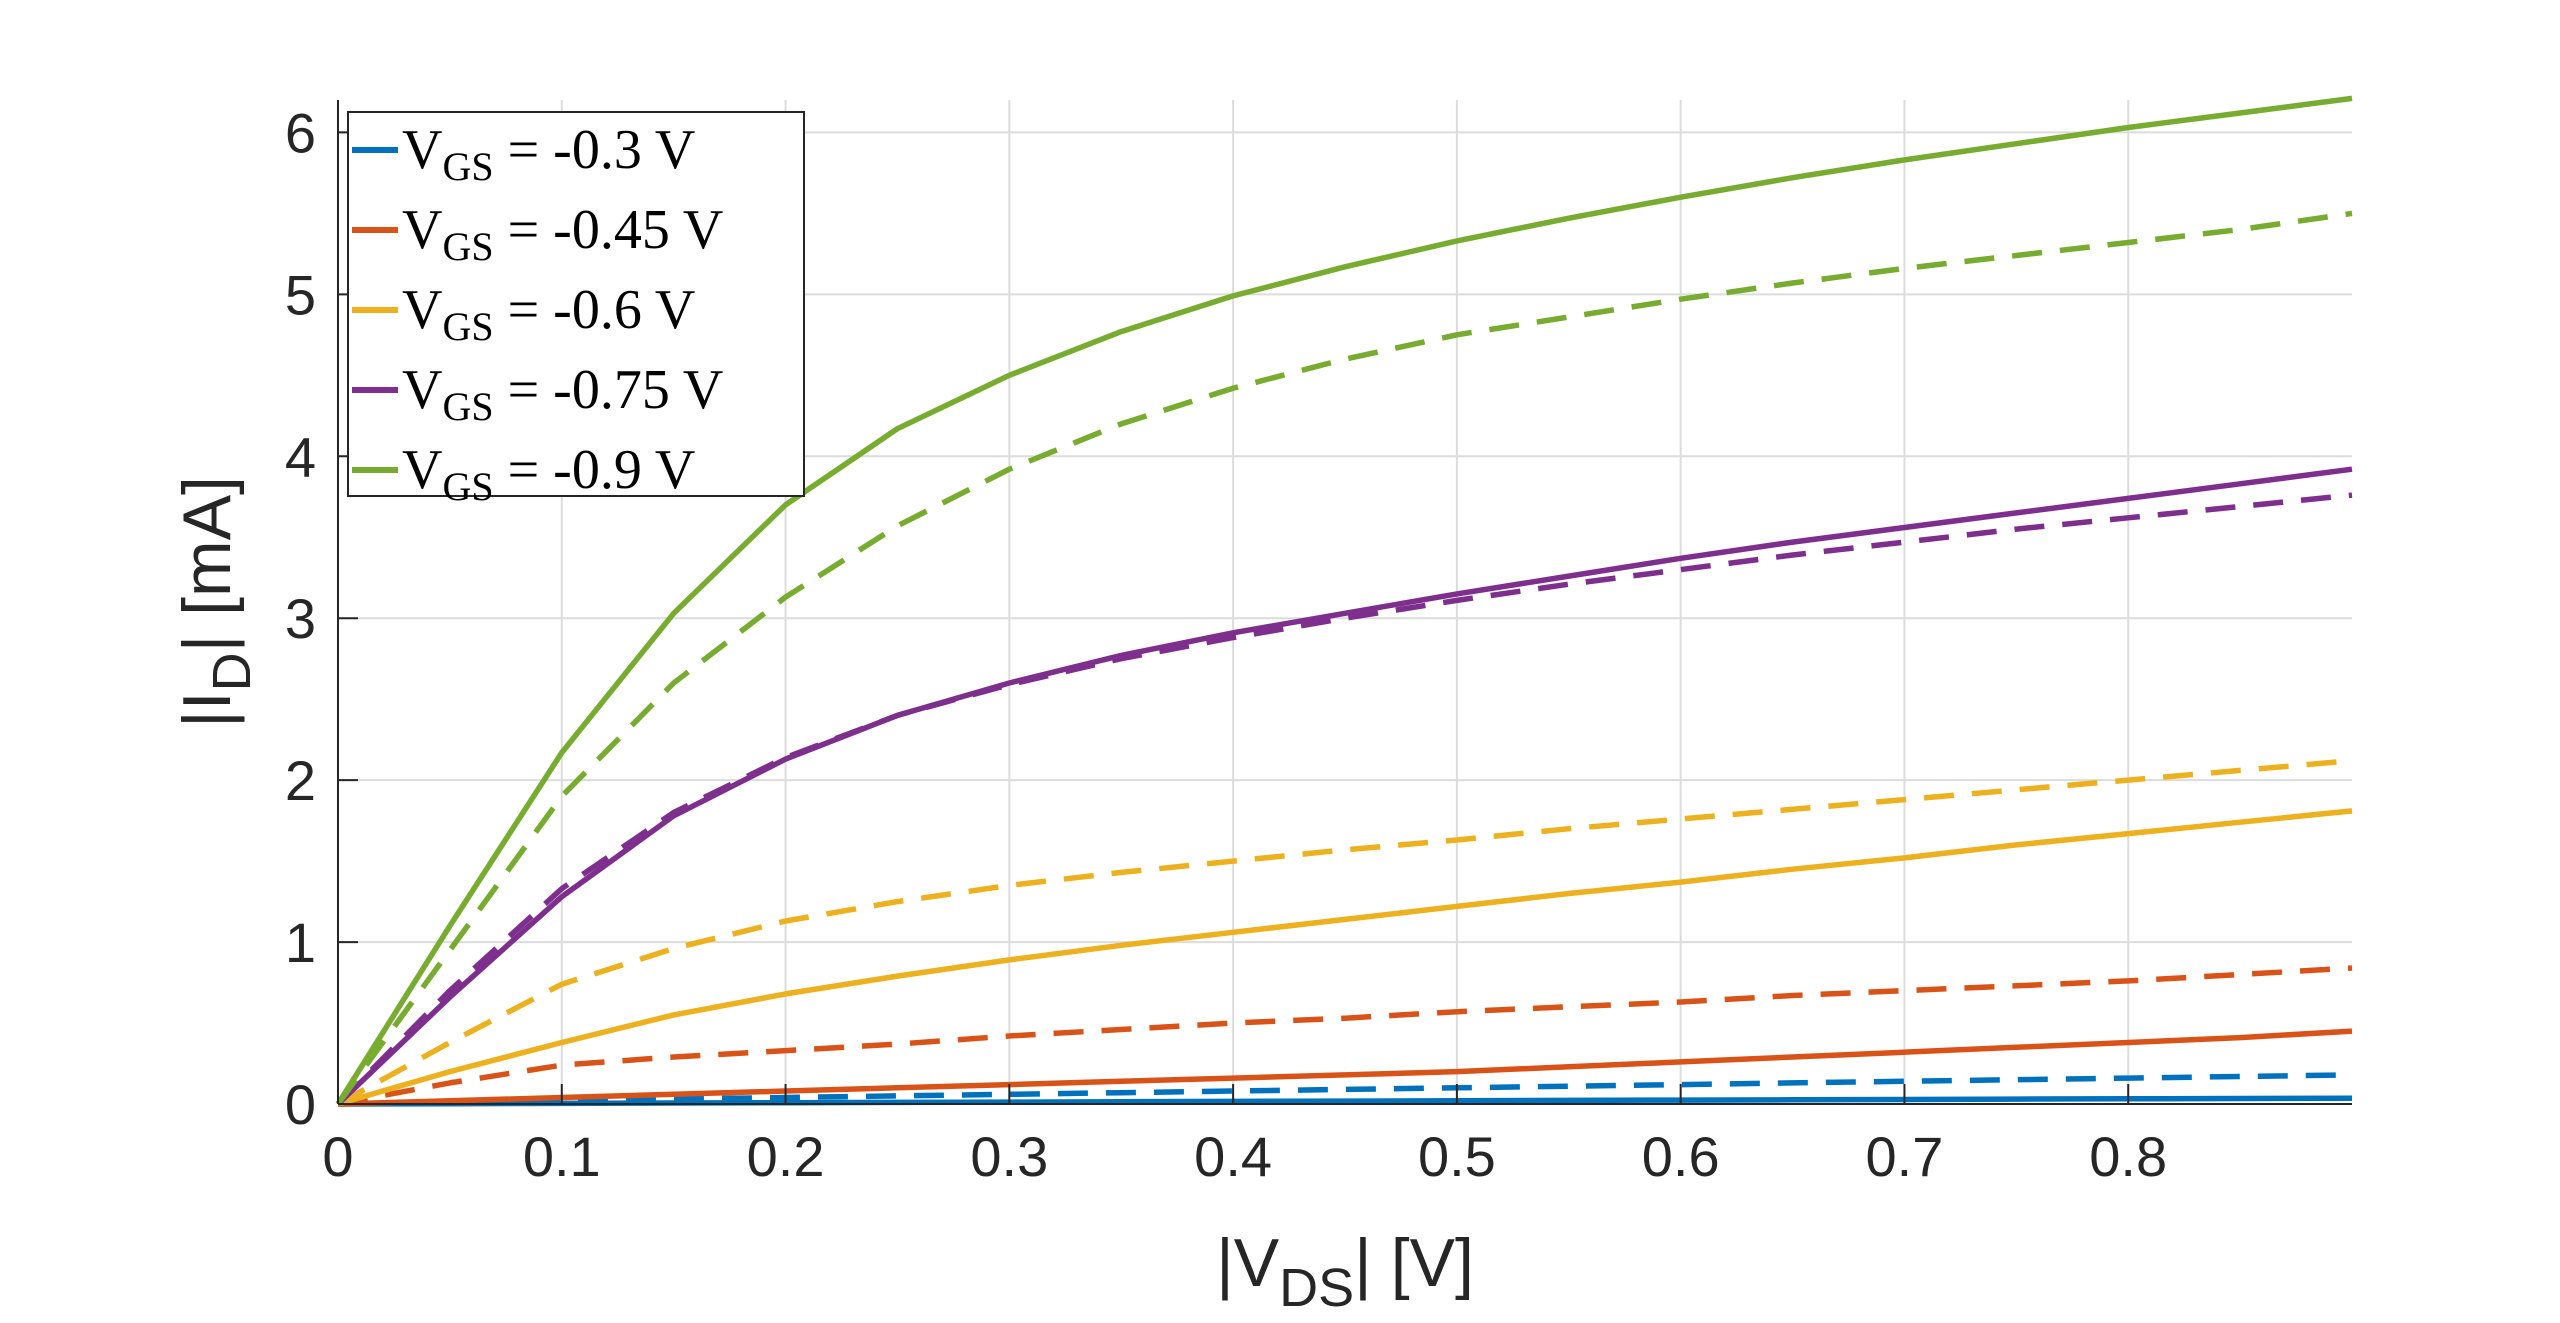 The height and width of the screenshot is (1323, 2560). What do you see at coordinates (1905, 1156) in the screenshot?
I see `x-tick-label: 0.7` at bounding box center [1905, 1156].